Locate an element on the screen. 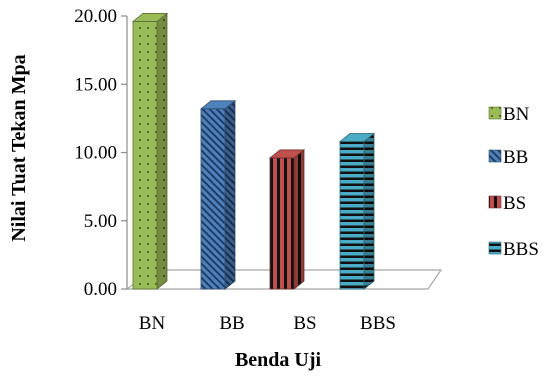 This screenshot has height=378, width=555. y-axis: 0.00 5.00 10.00 15.00 20.00 is located at coordinates (101, 153).